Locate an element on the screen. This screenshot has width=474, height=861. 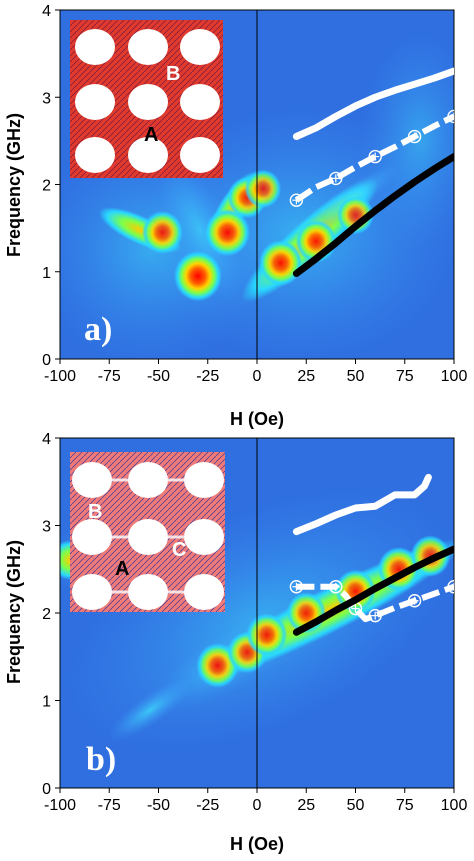
panel-a-x-tick-label: -75 is located at coordinates (109, 376).